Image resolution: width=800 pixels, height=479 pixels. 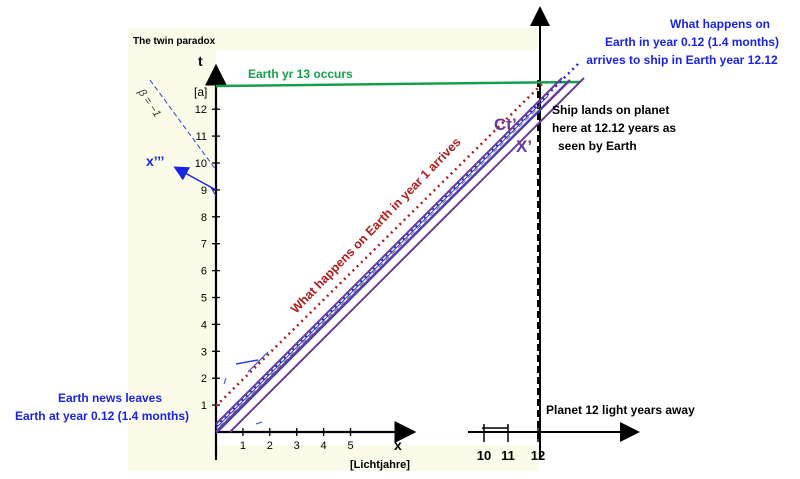 What do you see at coordinates (484, 455) in the screenshot?
I see `far-tick-label: 10` at bounding box center [484, 455].